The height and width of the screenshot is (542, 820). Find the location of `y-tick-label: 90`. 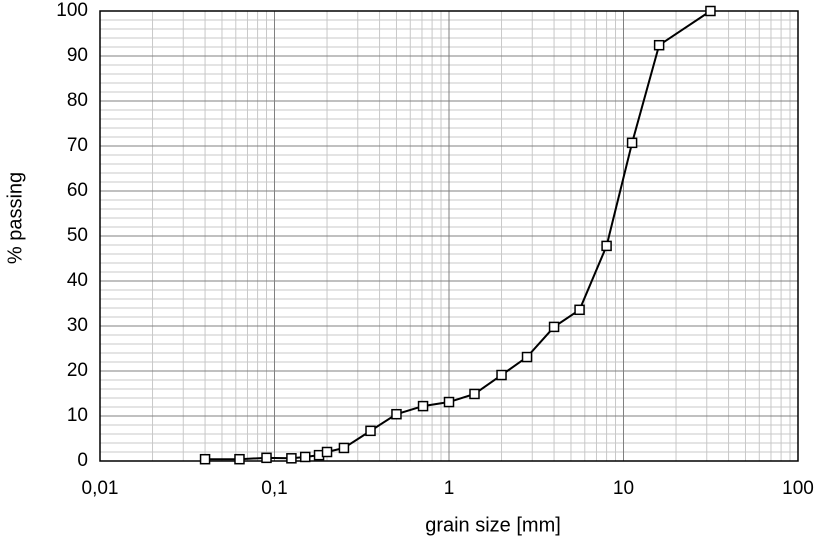

y-tick-label: 90 is located at coordinates (77, 55).